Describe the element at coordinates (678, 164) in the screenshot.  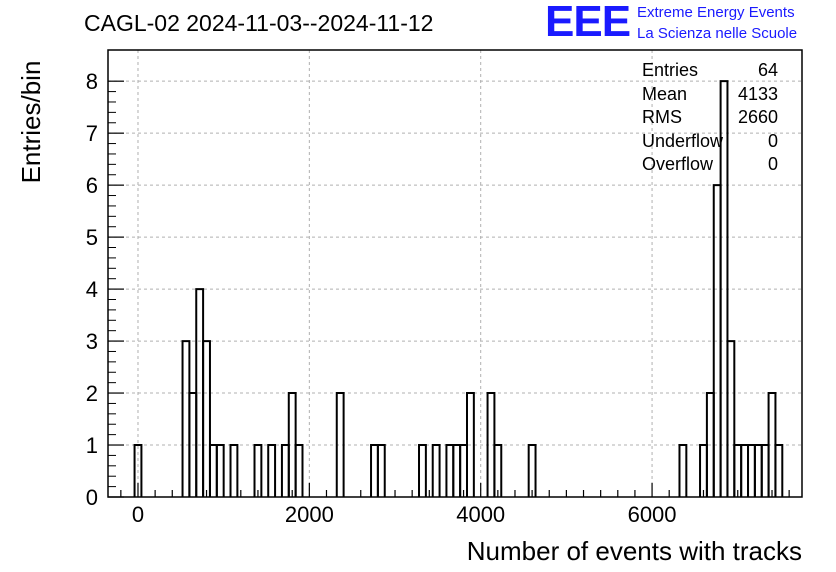
I see `stats-key: Overflow` at that location.